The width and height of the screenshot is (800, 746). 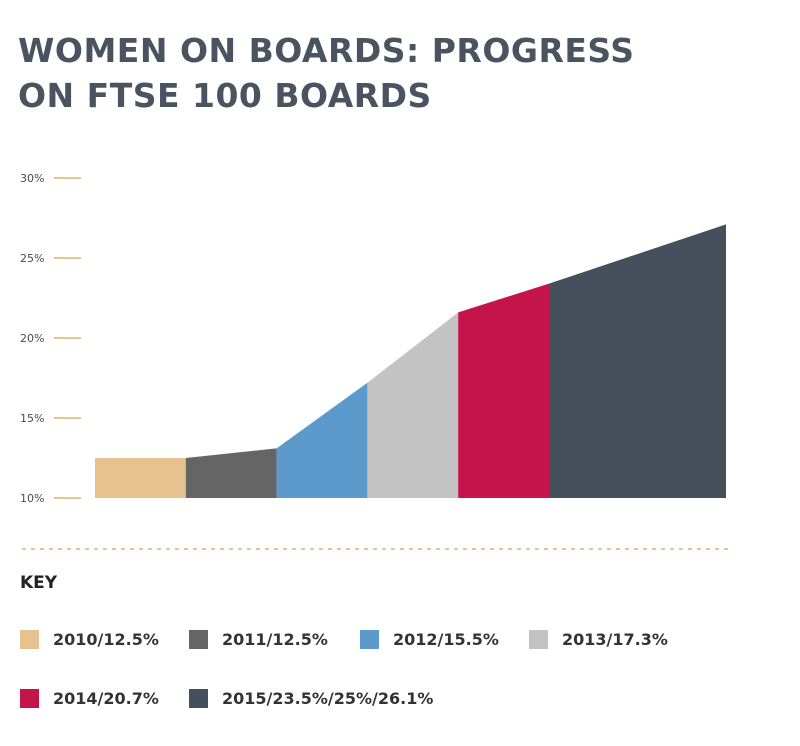 I want to click on y-tick-label: 10%, so click(x=32, y=498).